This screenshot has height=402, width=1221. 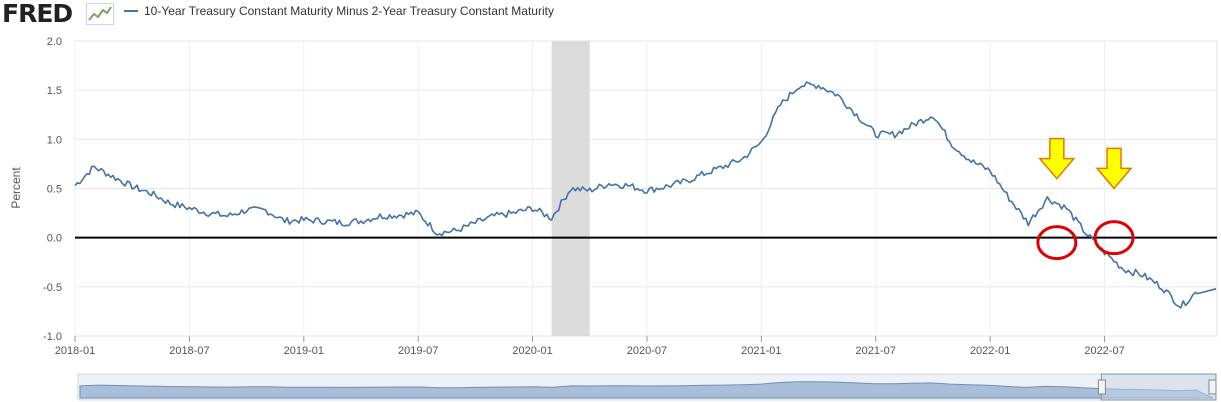 I want to click on x-tick-label: 2022-01, so click(x=990, y=351).